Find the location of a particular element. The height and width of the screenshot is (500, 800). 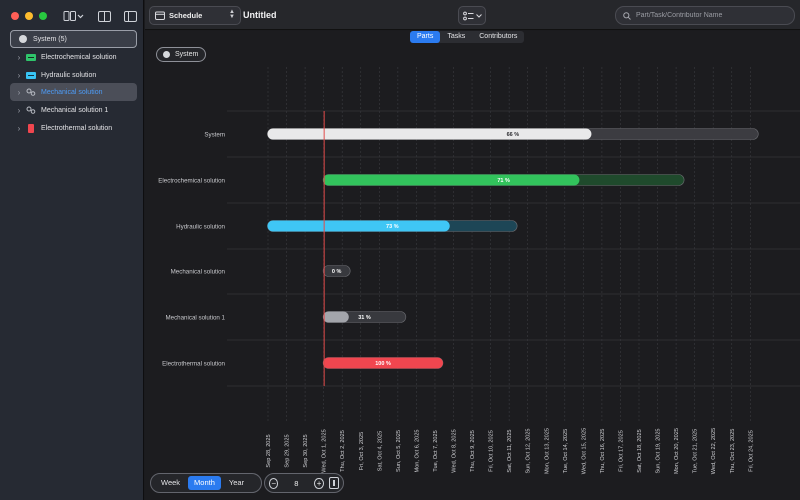

tree-item-label: System (5) is located at coordinates (50, 39).